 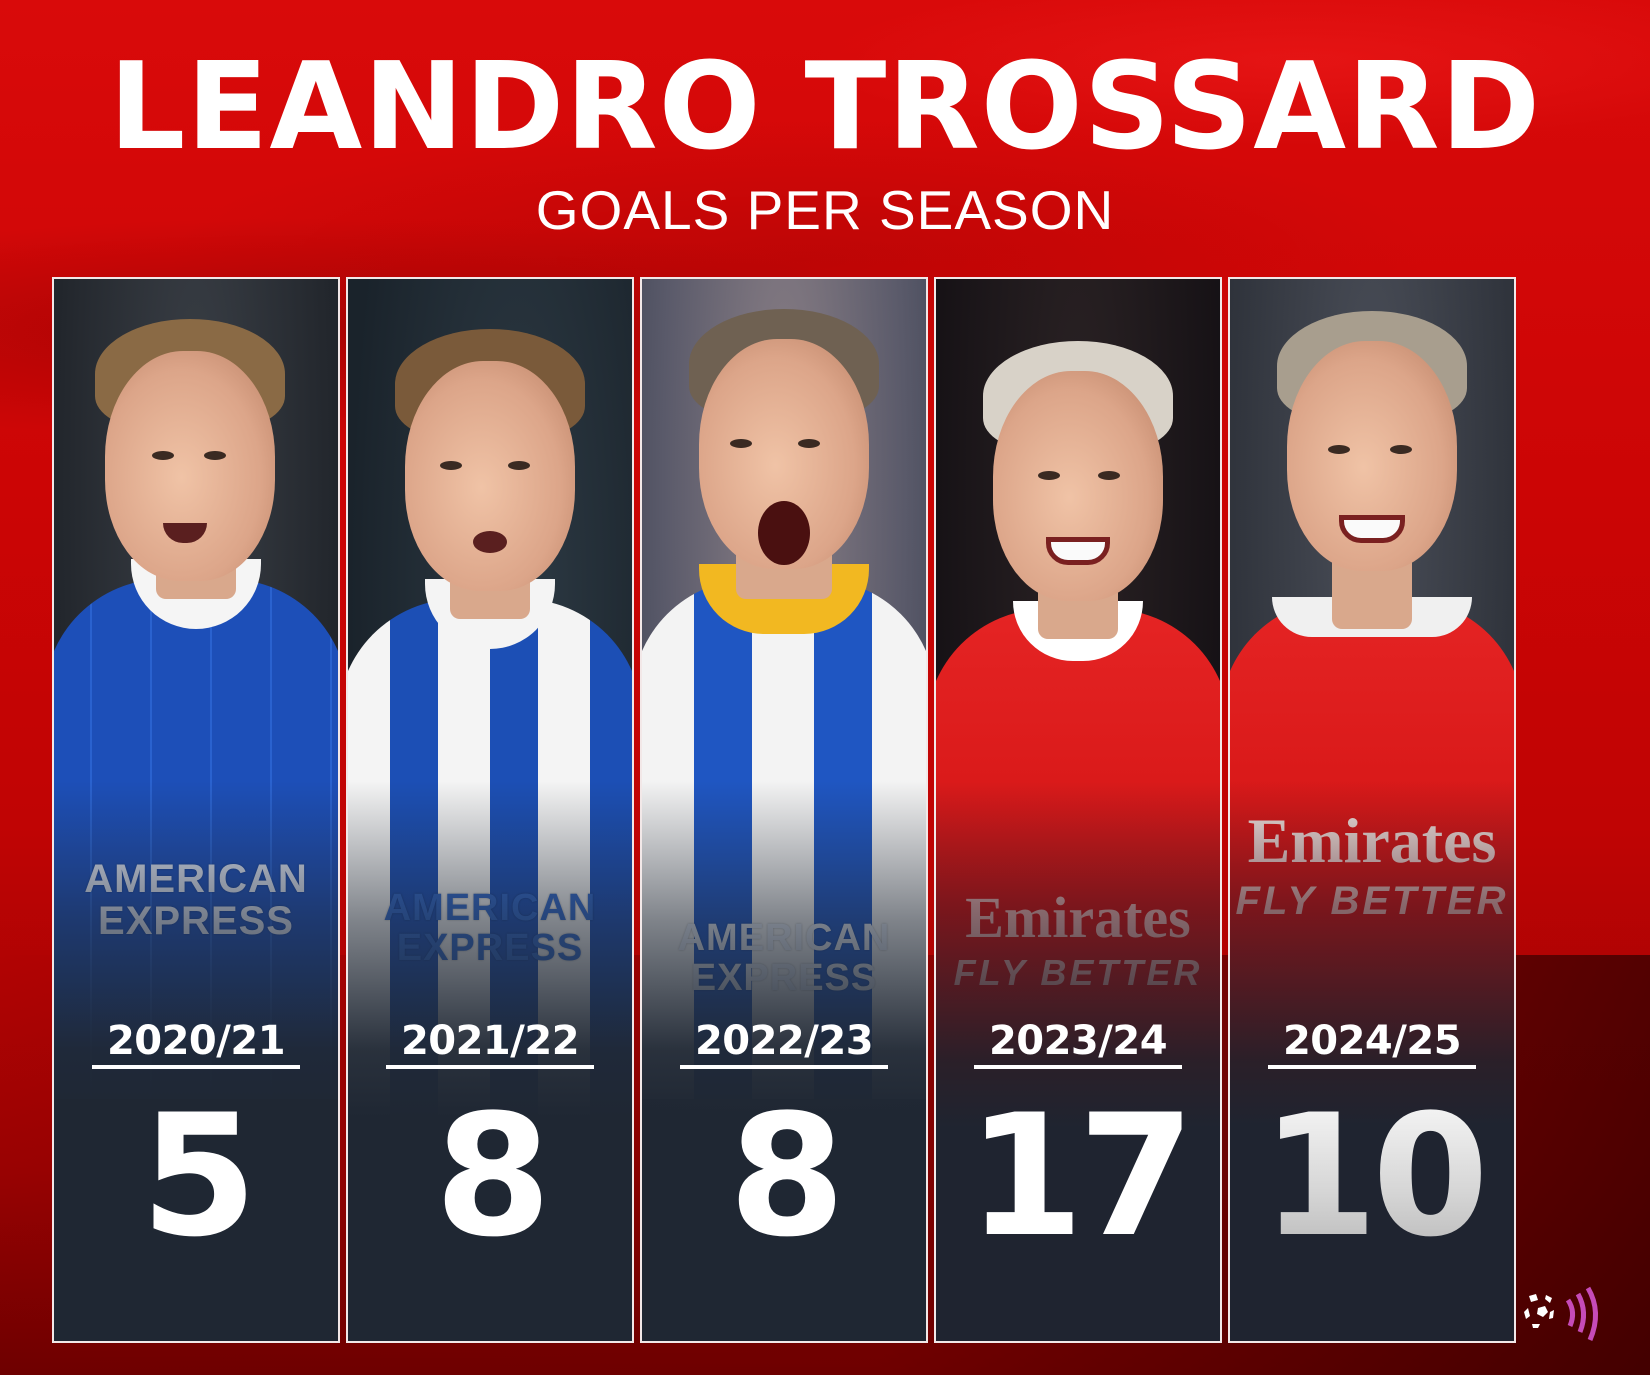 I want to click on season-label: 2024/25, so click(x=1372, y=1041).